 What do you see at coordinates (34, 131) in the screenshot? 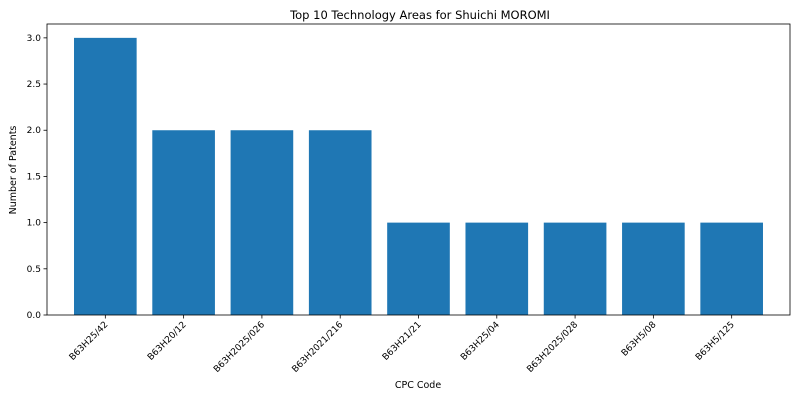
I see `y-tick-label: 2.0` at bounding box center [34, 131].